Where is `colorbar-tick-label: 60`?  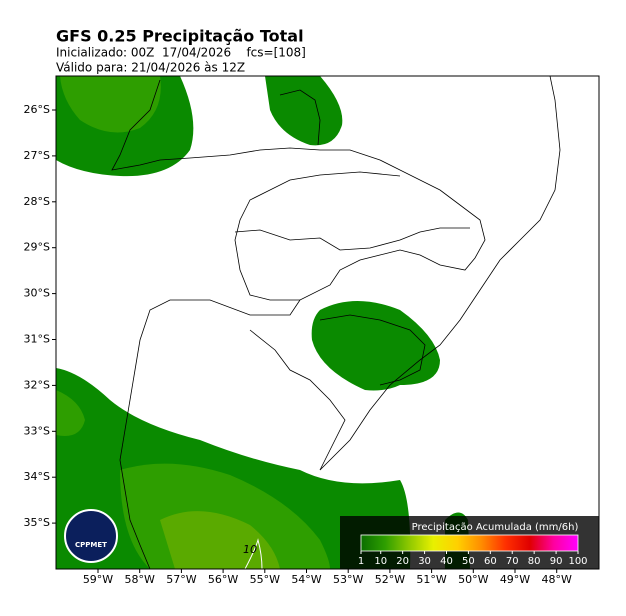 colorbar-tick-label: 60 is located at coordinates (490, 561).